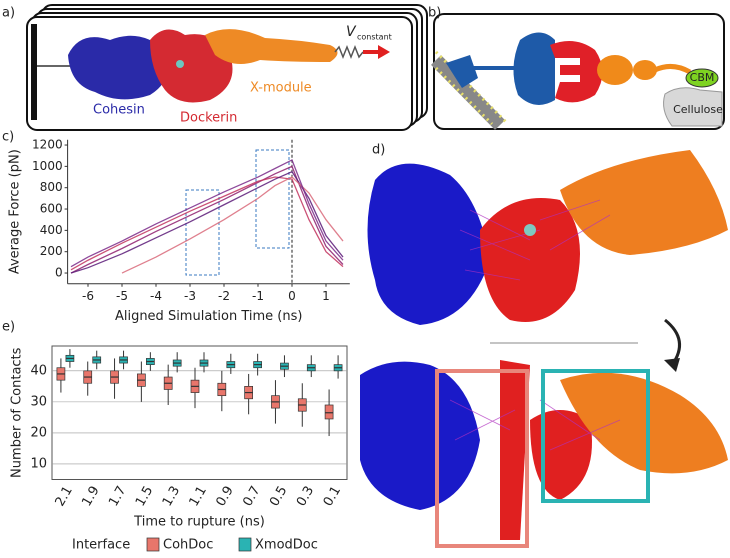 The height and width of the screenshot is (558, 730). What do you see at coordinates (47, 145) in the screenshot?
I see `y-tick-label: 1200` at bounding box center [47, 145].